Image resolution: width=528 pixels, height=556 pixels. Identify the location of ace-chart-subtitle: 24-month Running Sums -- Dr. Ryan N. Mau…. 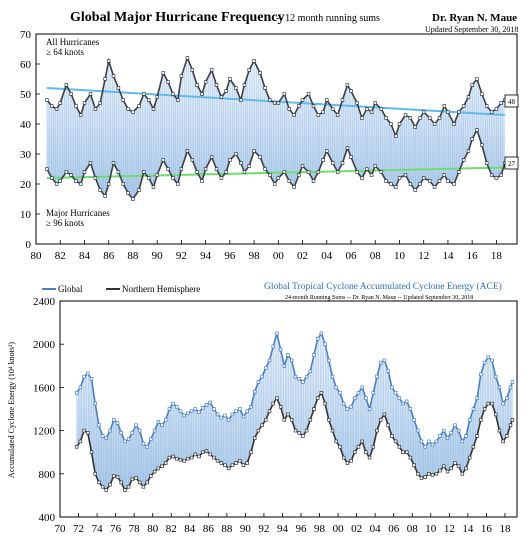
(379, 298).